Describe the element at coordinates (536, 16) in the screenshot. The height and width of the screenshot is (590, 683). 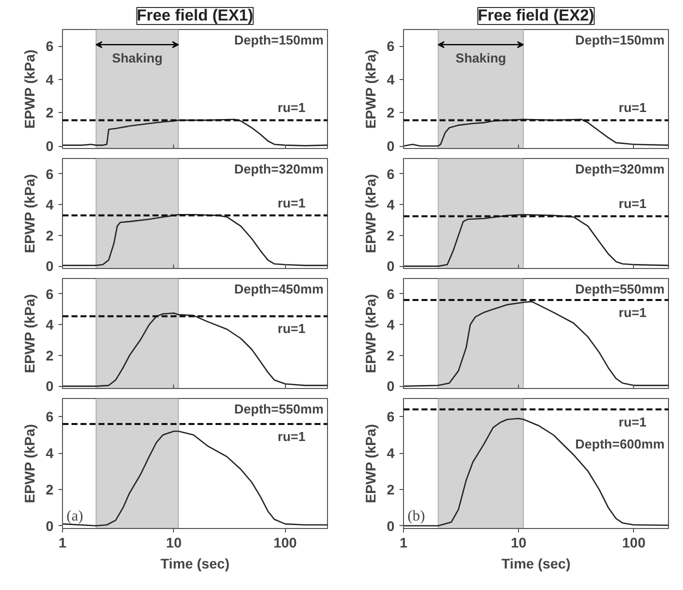
I see `chart-title: Free field (EX2)` at that location.